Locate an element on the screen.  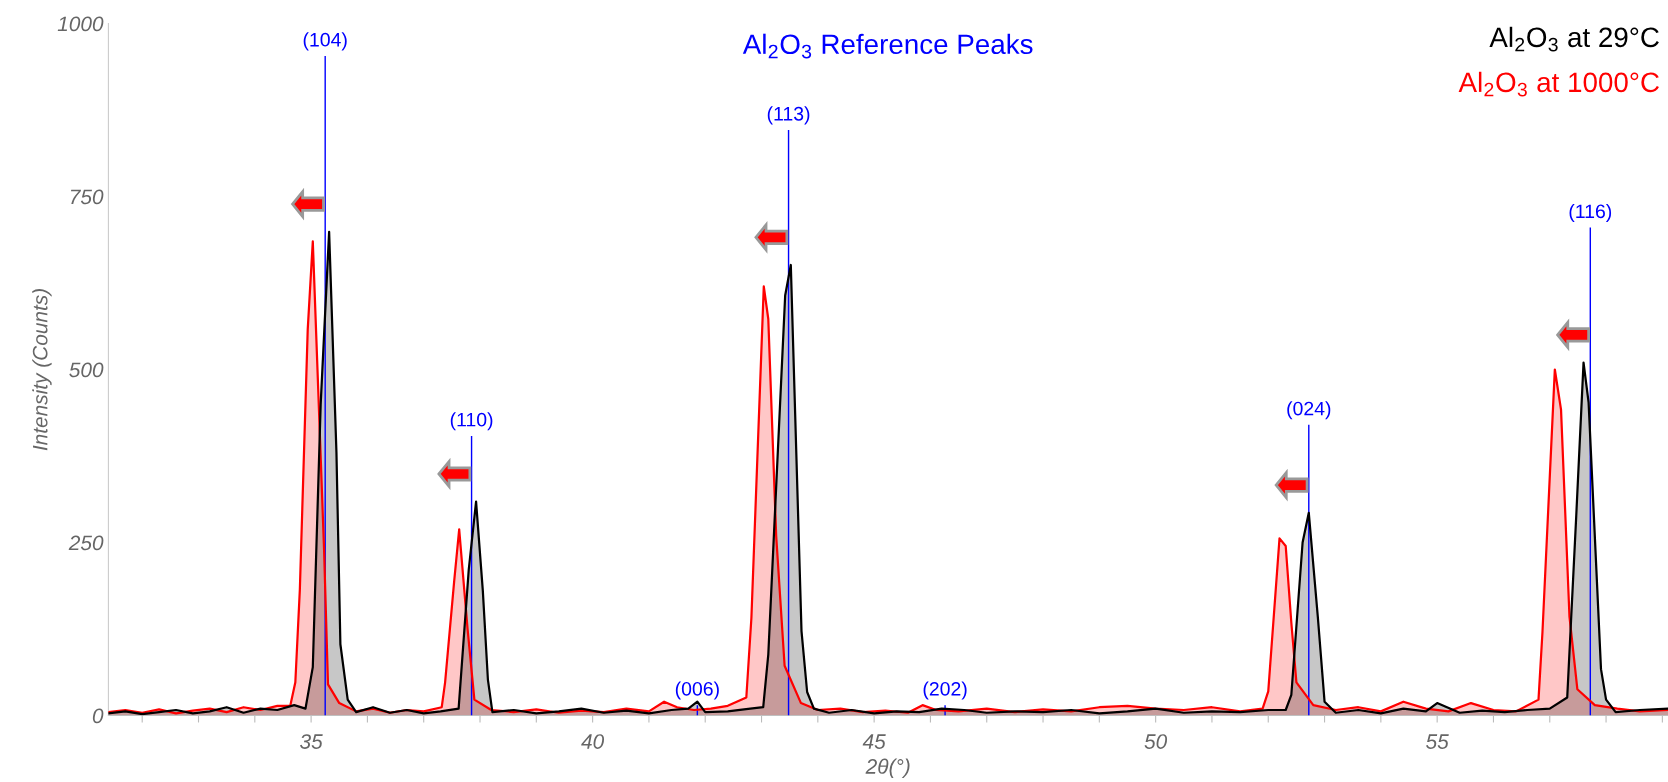
y-tick-label: 0 is located at coordinates (98, 716).